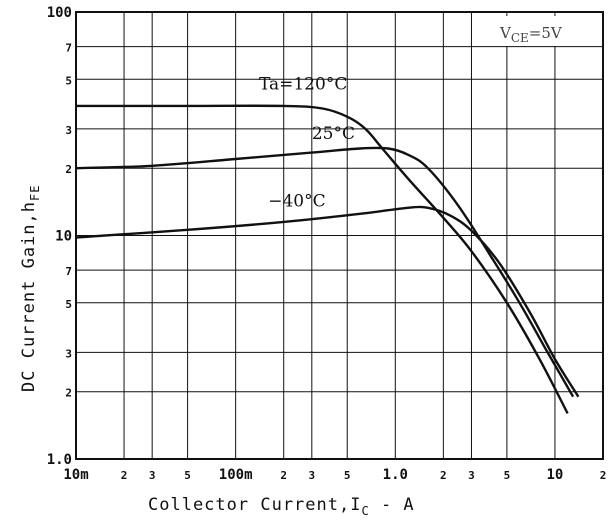 This screenshot has width=616, height=522. What do you see at coordinates (296, 201) in the screenshot?
I see `series-label-2: −40°C` at bounding box center [296, 201].